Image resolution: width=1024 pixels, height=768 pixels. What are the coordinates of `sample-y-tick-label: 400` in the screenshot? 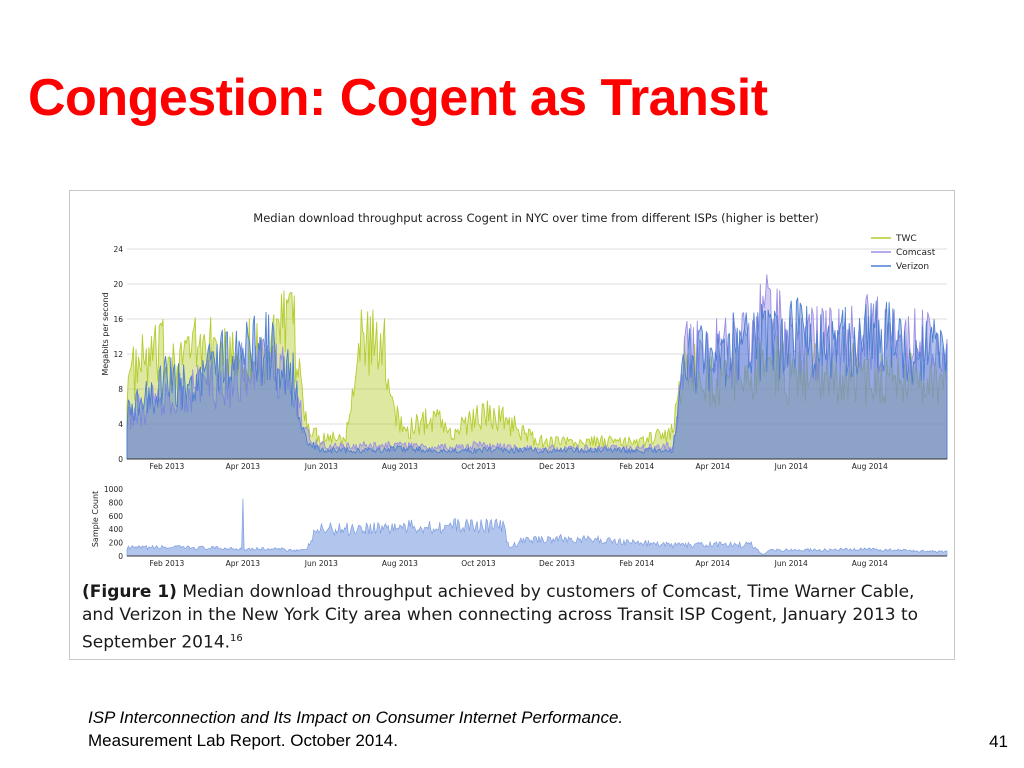 It's located at (116, 529).